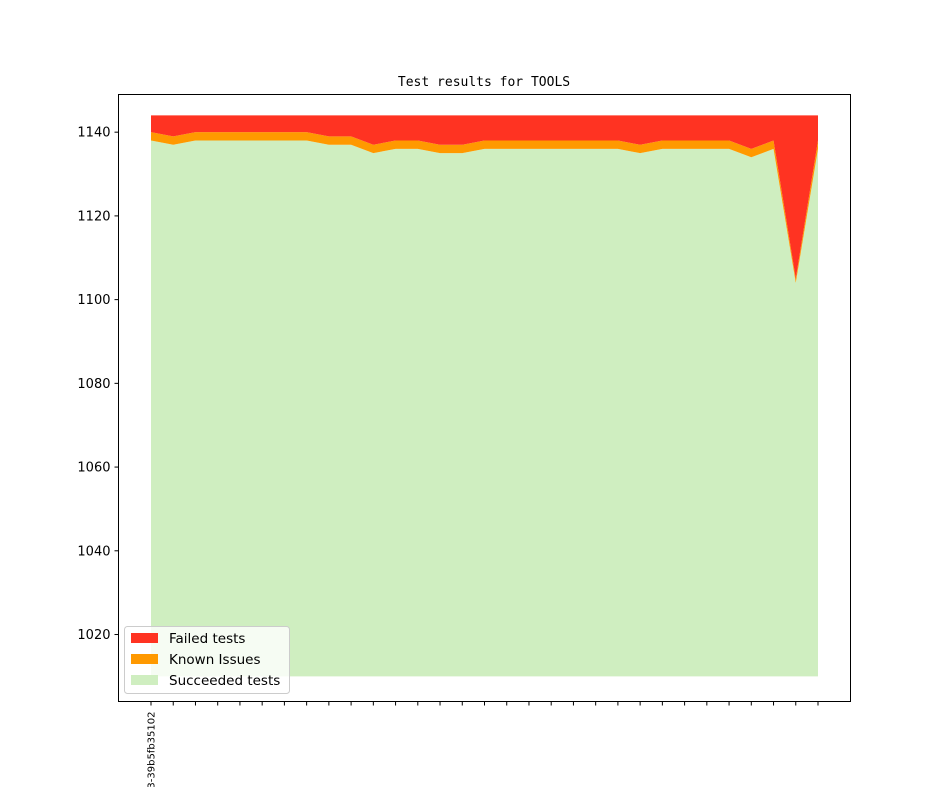 The height and width of the screenshot is (787, 944). Describe the element at coordinates (224, 681) in the screenshot. I see `legend-label-succeeded-tests: Succeeded tests` at that location.